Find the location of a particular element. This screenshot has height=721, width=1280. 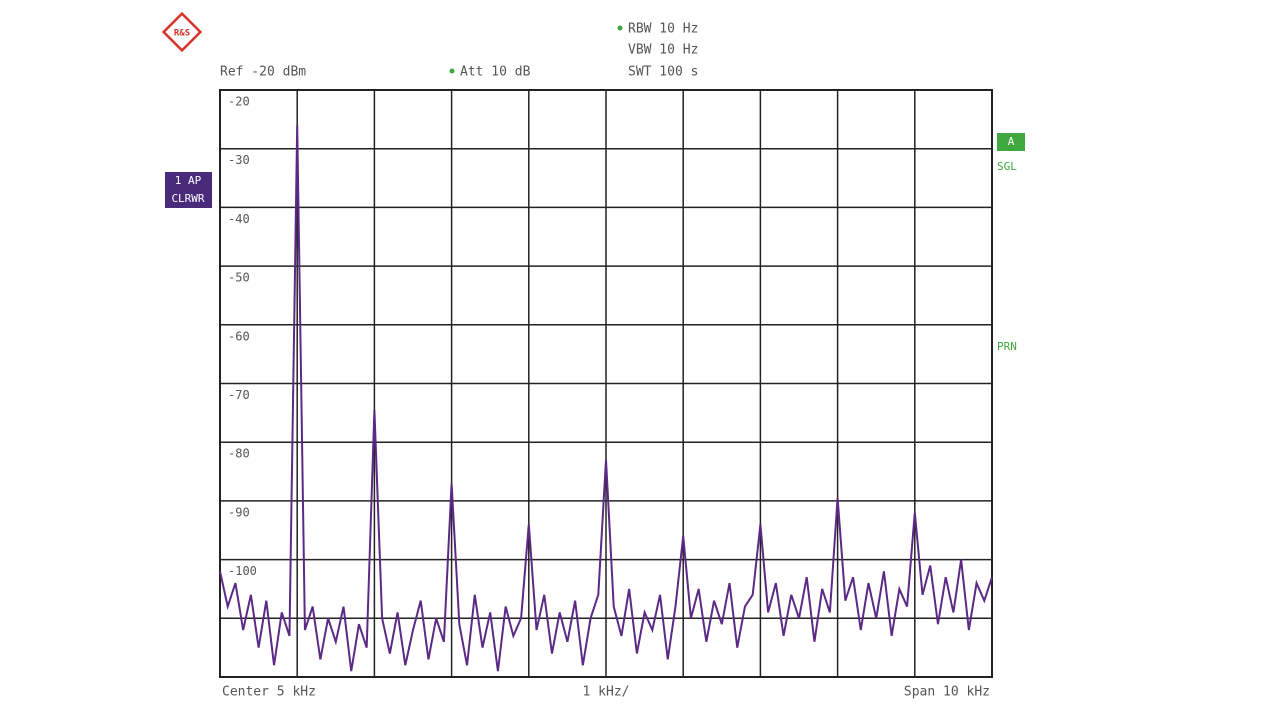

trace-label-box is located at coordinates (1011, 142).